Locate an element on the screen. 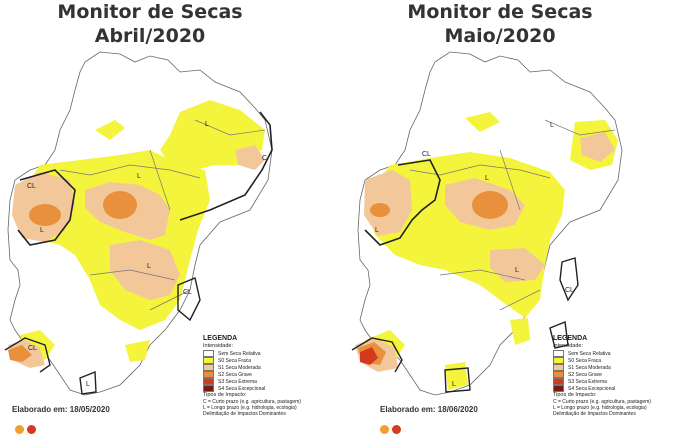 This screenshot has height=439, width=700. elaborado-date: Elaborado em: 18/05/2020 is located at coordinates (61, 409).